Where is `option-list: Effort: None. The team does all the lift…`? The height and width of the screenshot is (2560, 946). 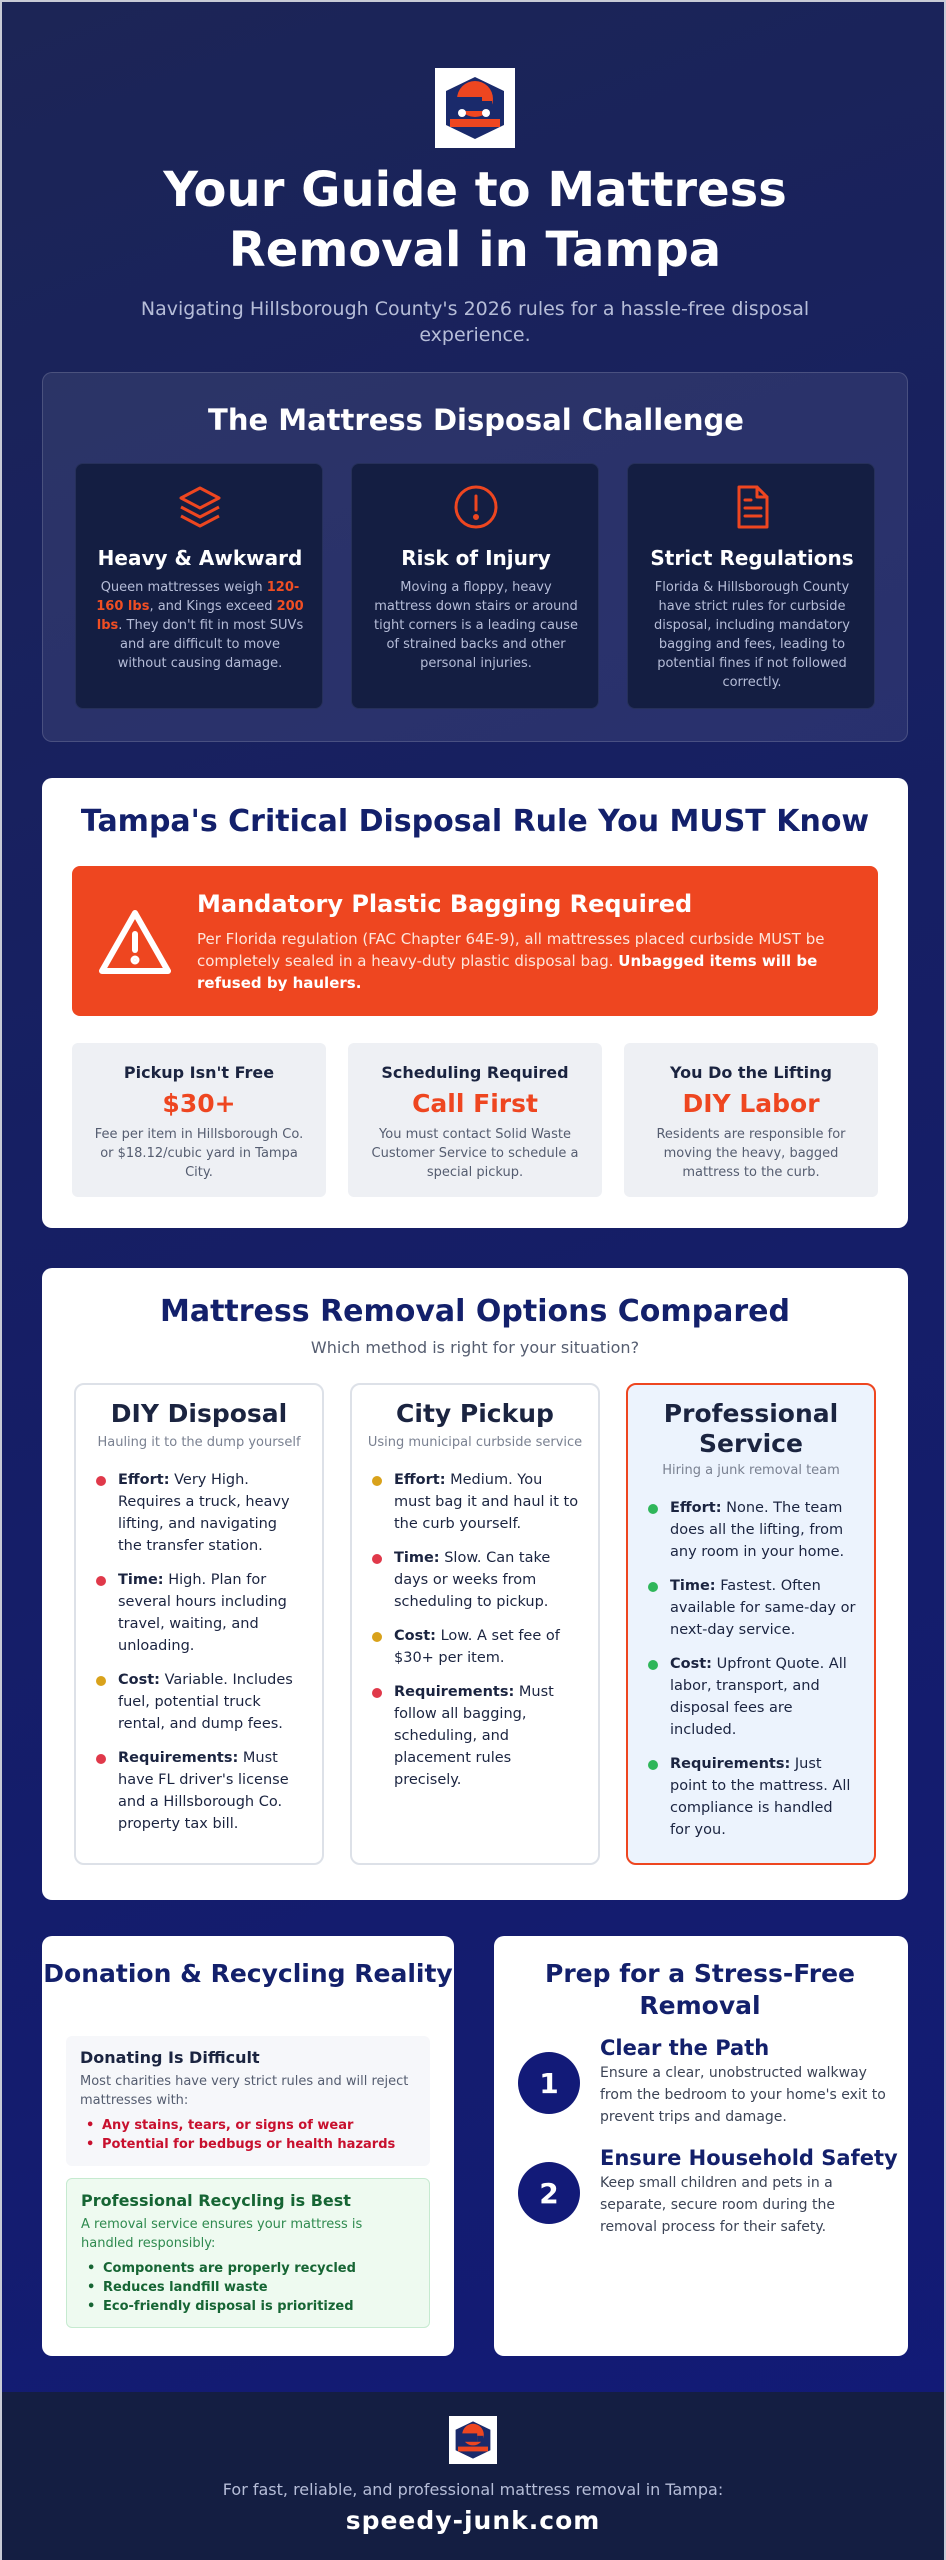
option-list: Effort: None. The team does all the lift… is located at coordinates (752, 1675).